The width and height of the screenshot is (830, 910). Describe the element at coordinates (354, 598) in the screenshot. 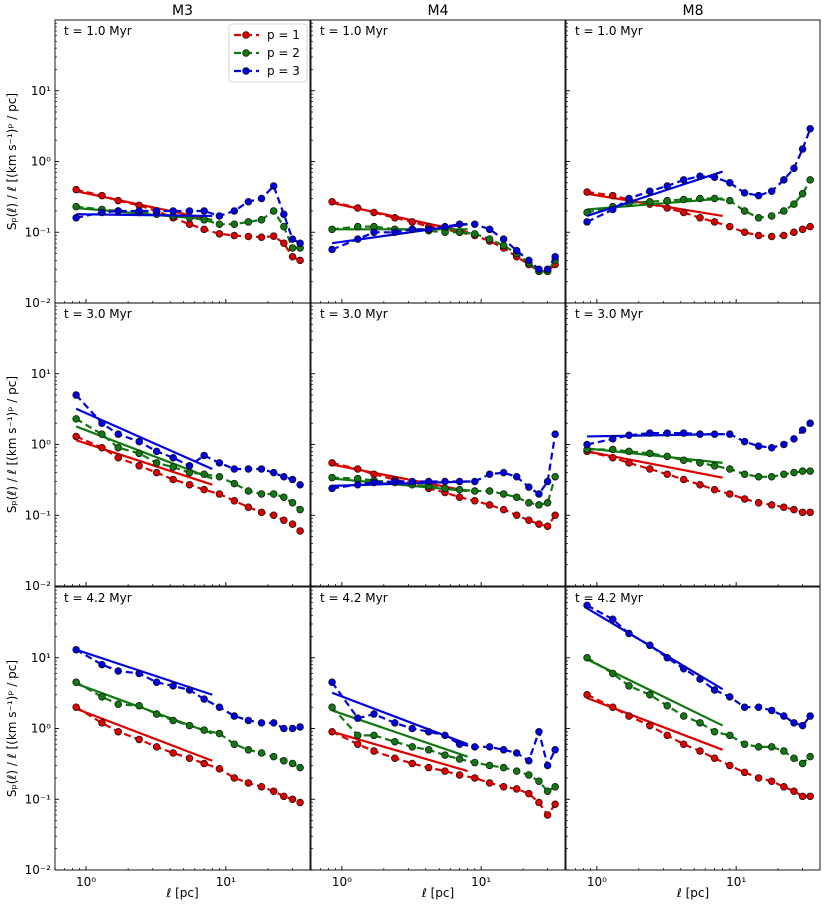

I see `time-label: t = 4.2 Myr` at that location.